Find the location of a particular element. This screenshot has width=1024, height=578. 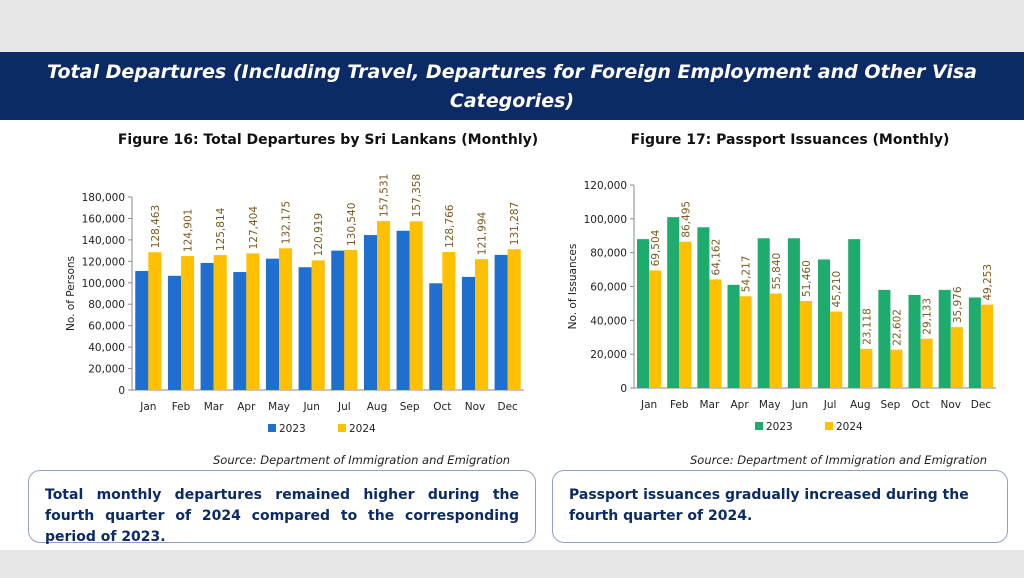

data-label-2024: 35,976 is located at coordinates (958, 304).